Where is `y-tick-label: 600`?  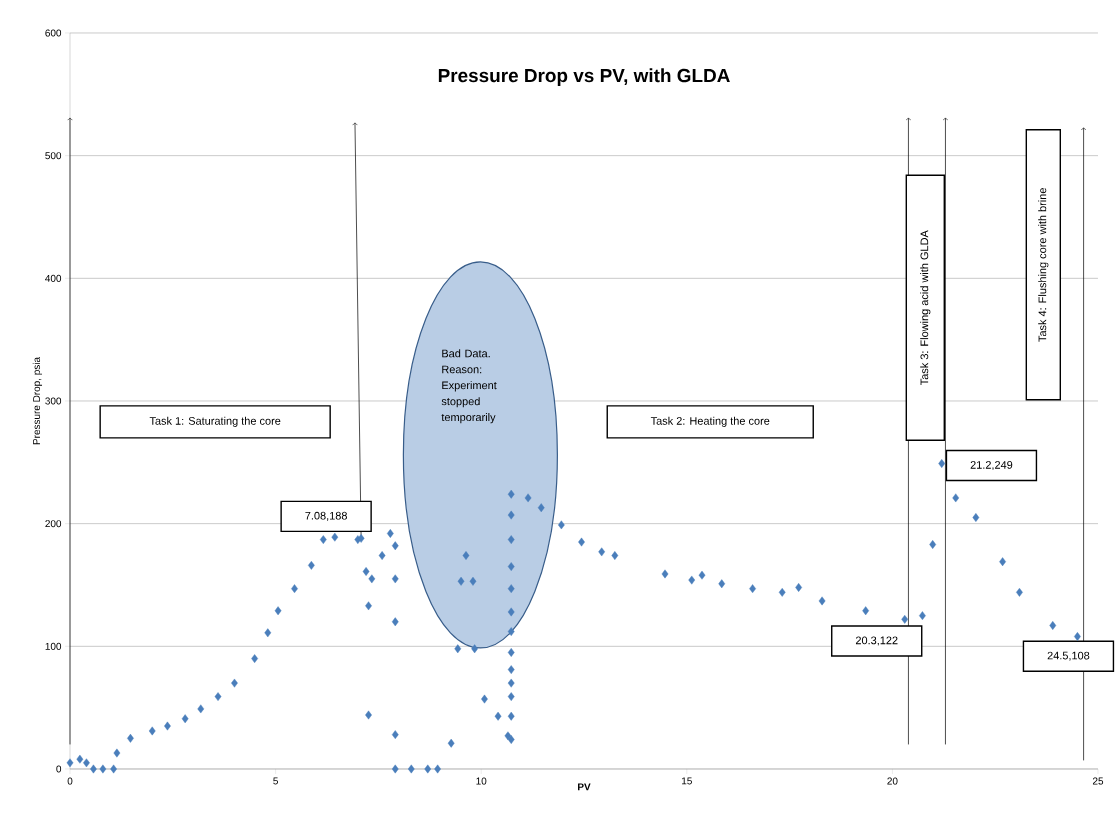 y-tick-label: 600 is located at coordinates (53, 33).